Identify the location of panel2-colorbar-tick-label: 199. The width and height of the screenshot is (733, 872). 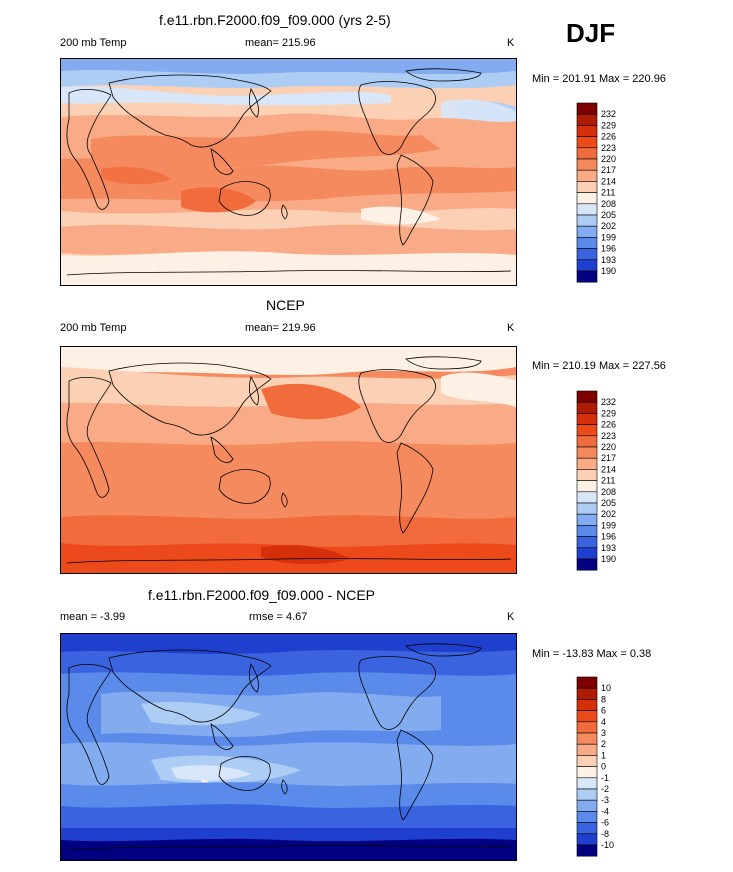
(608, 525).